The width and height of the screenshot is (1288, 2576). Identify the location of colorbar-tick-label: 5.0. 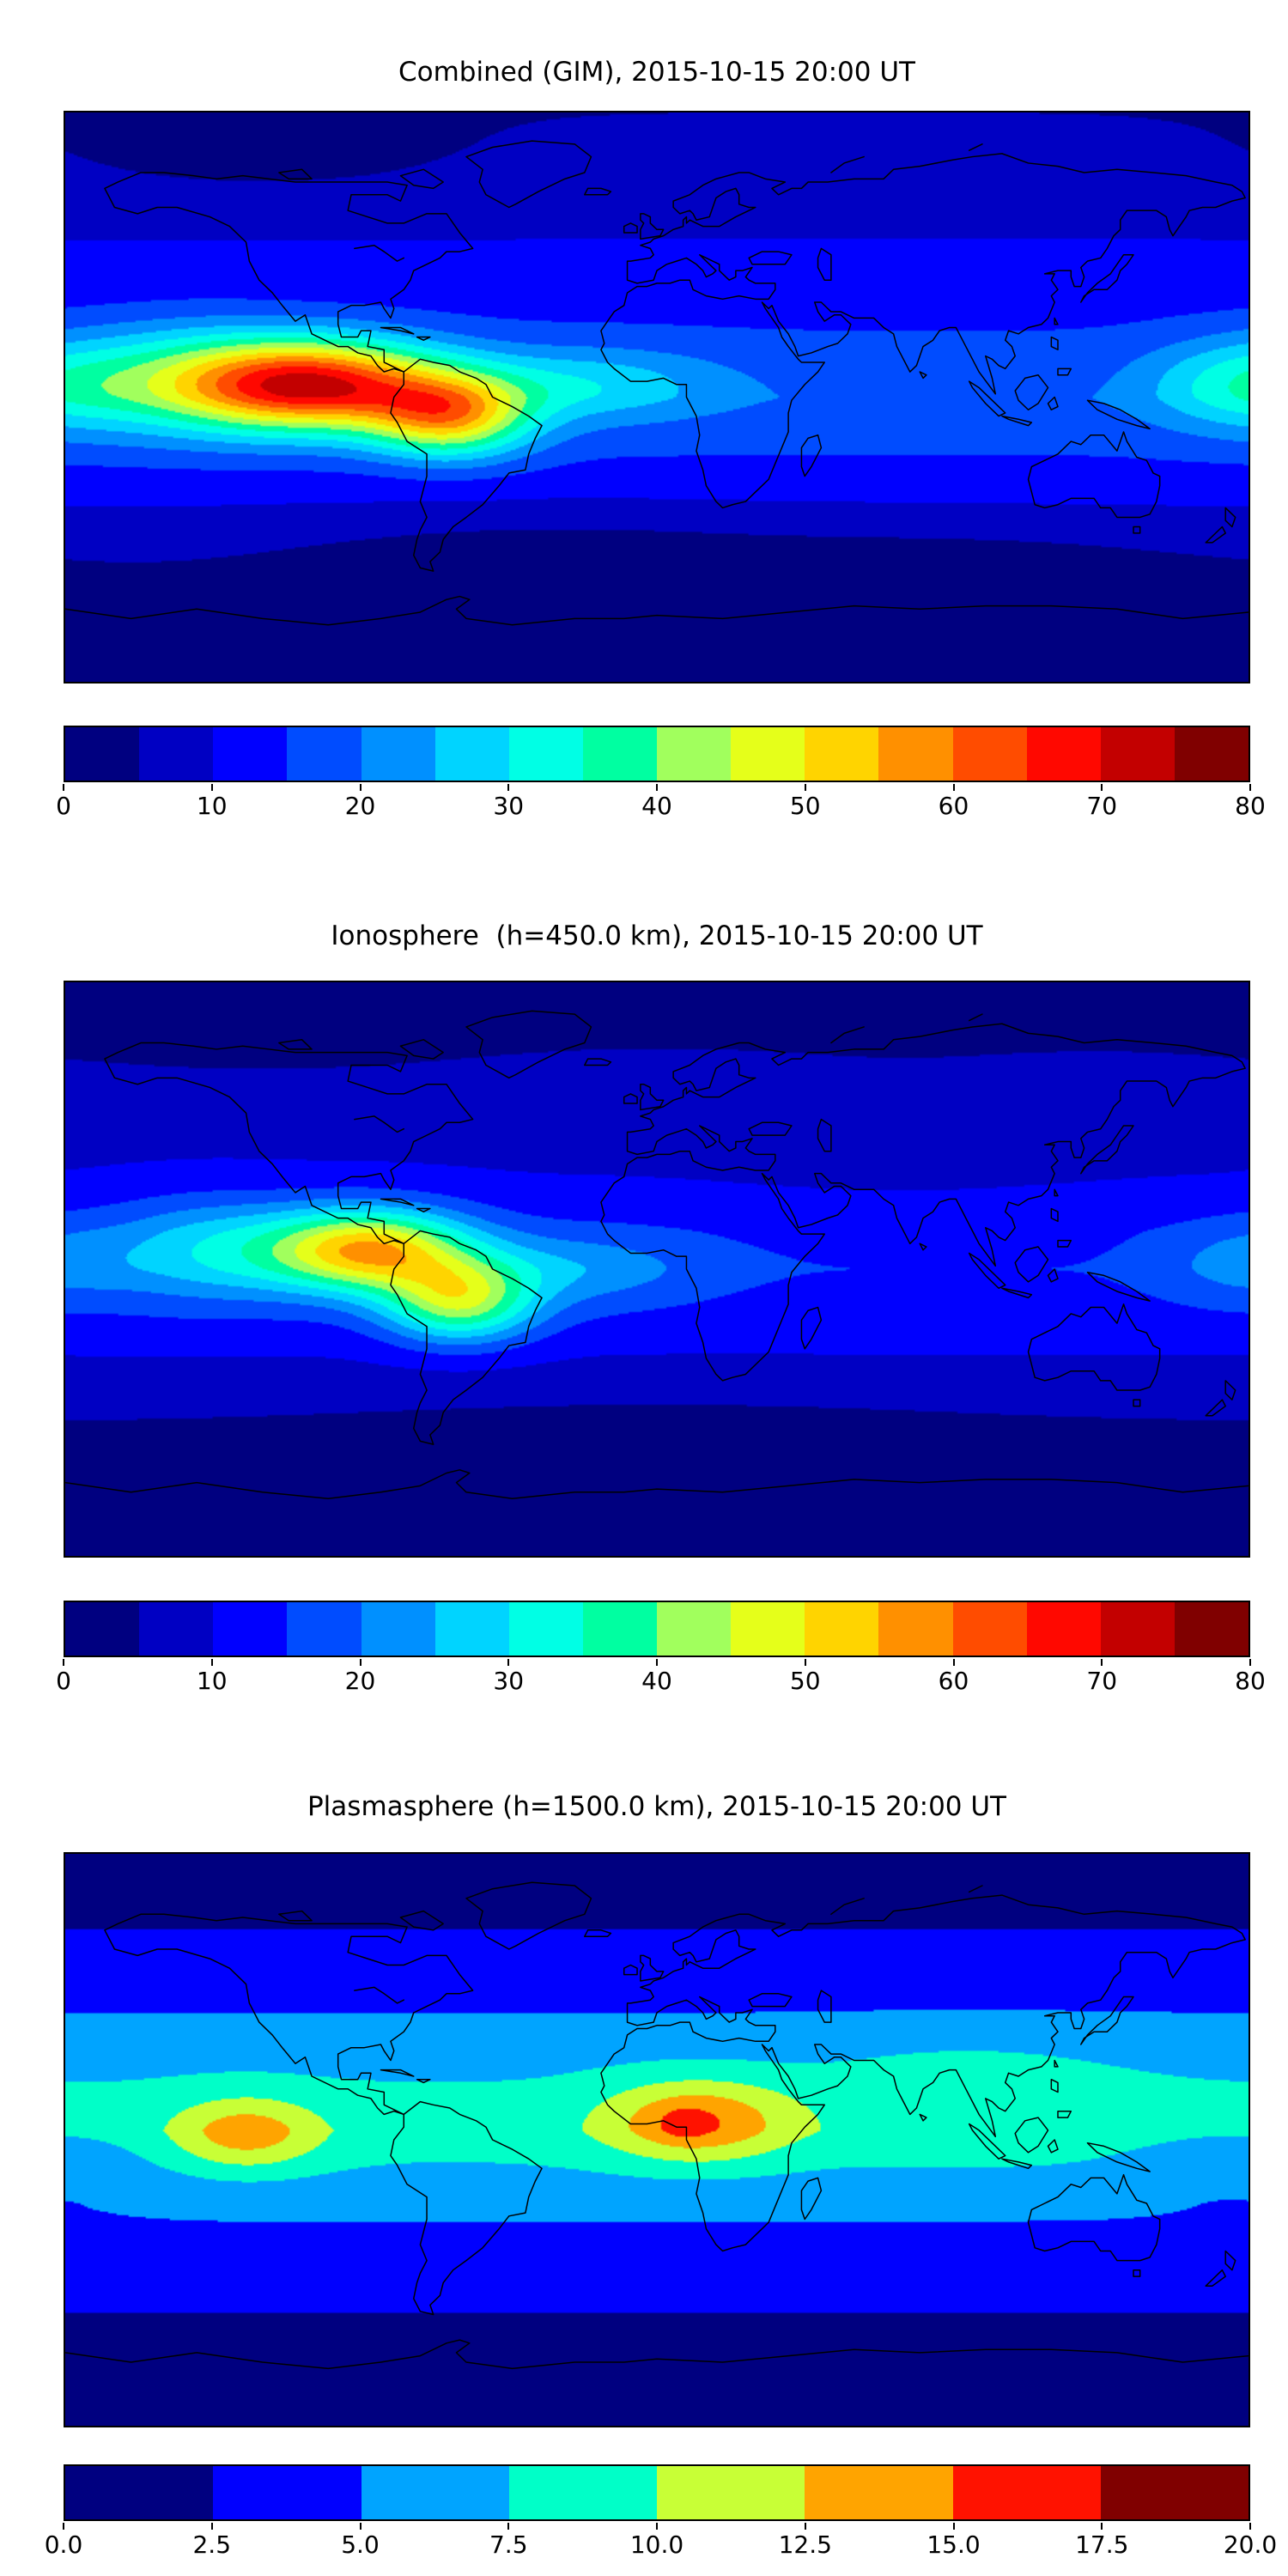
(360, 2544).